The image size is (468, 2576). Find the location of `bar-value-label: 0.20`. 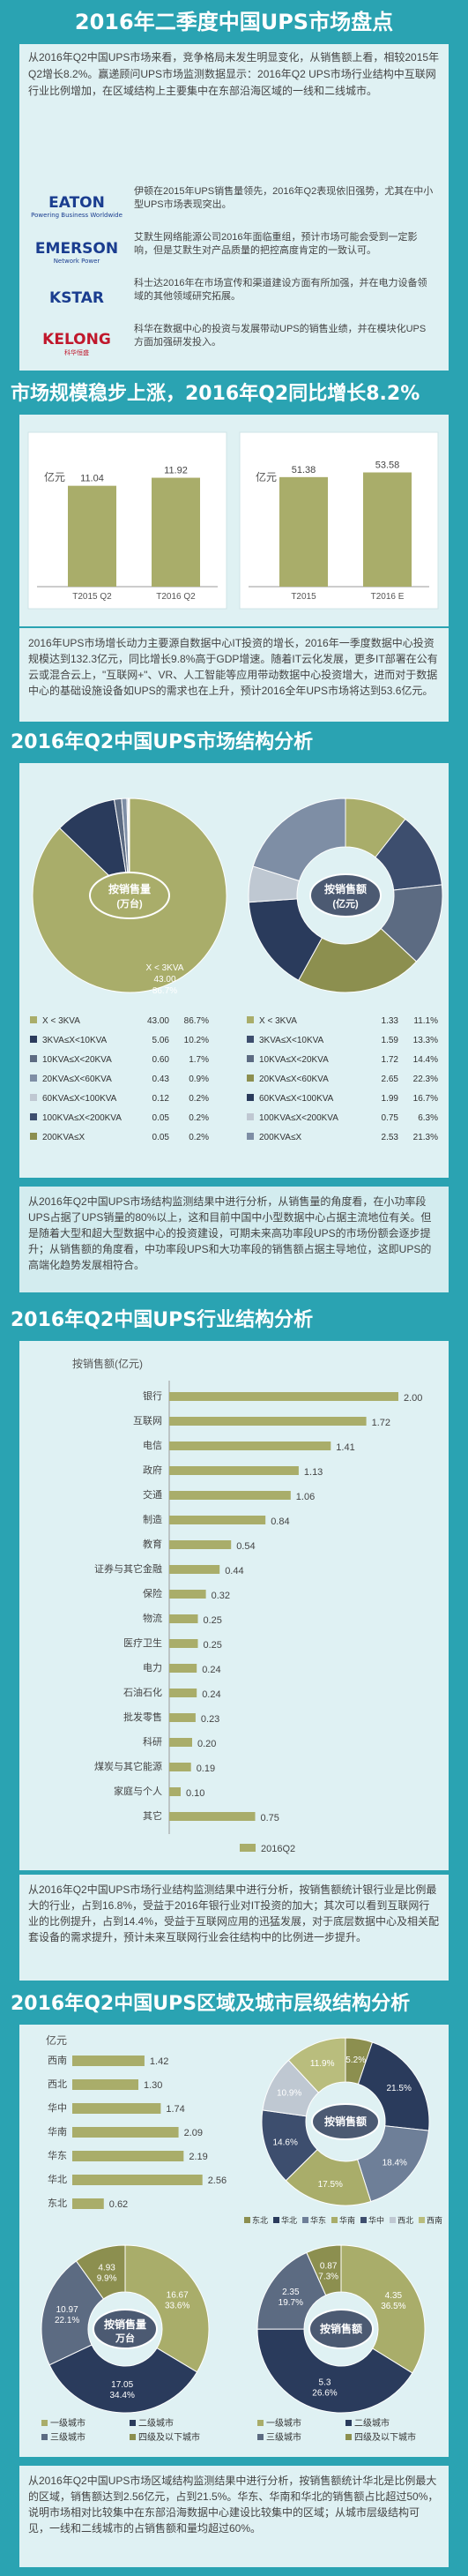

bar-value-label: 0.20 is located at coordinates (206, 1744).